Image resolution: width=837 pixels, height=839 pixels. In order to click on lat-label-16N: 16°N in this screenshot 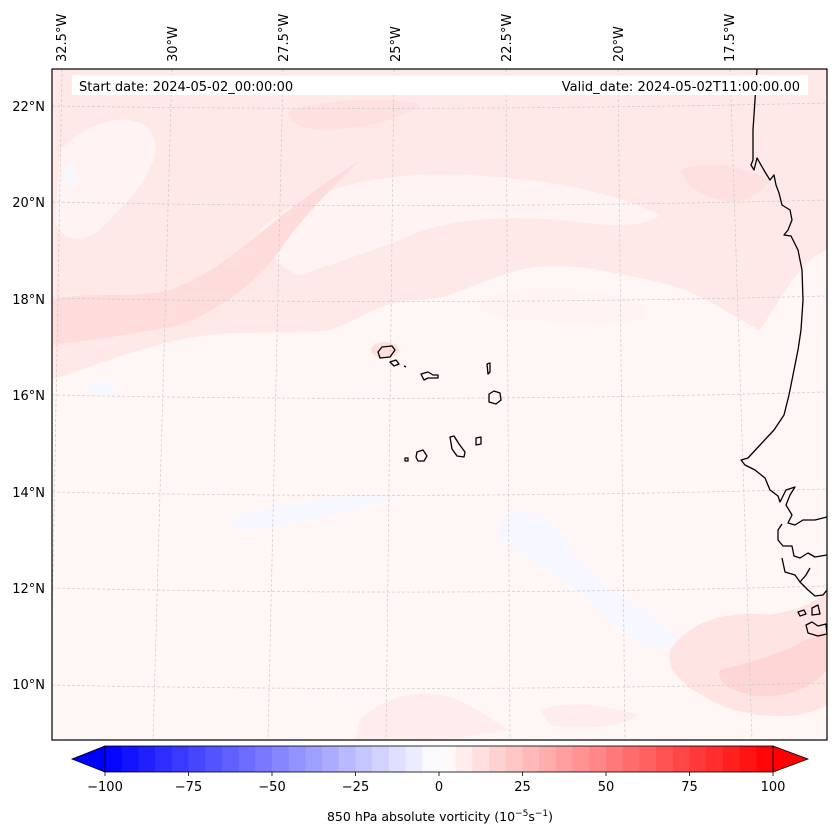, I will do `click(28, 396)`.